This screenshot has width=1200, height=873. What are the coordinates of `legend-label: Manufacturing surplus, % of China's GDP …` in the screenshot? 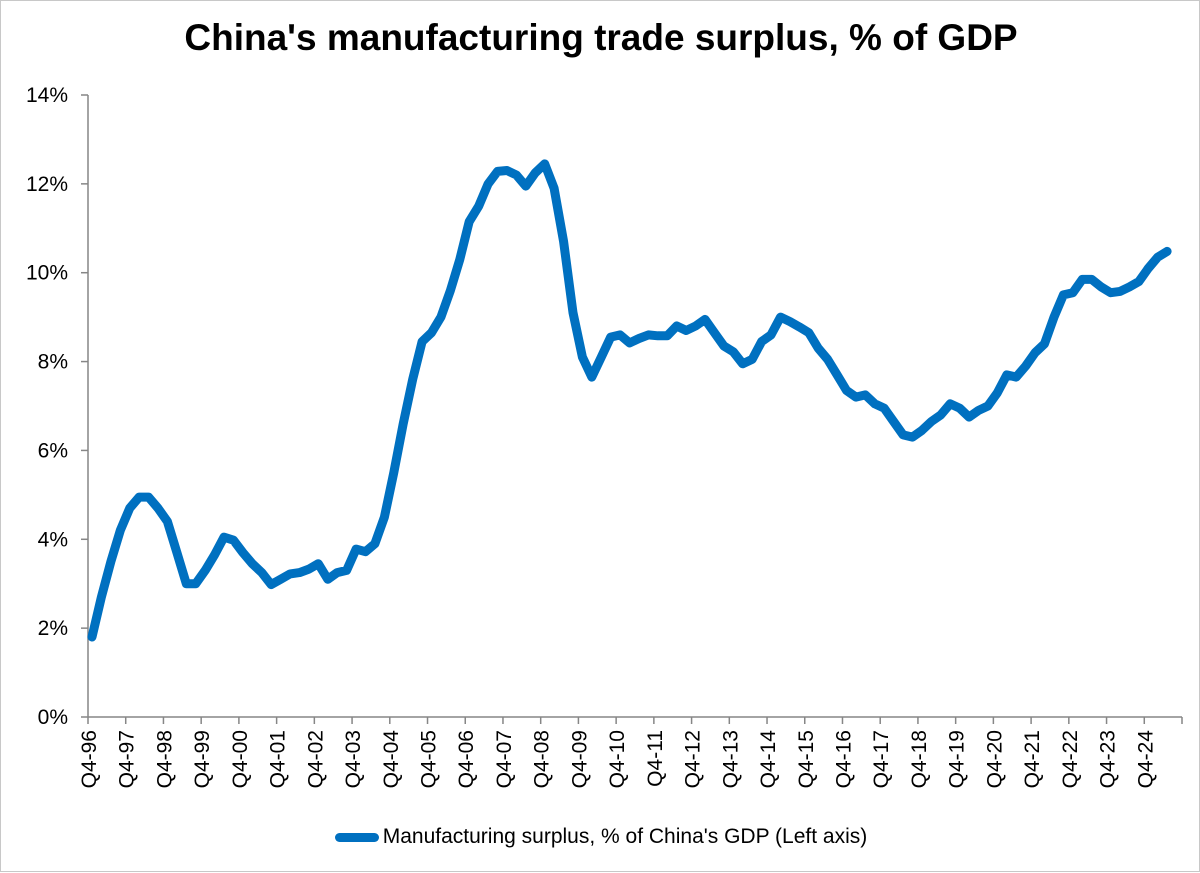 It's located at (625, 836).